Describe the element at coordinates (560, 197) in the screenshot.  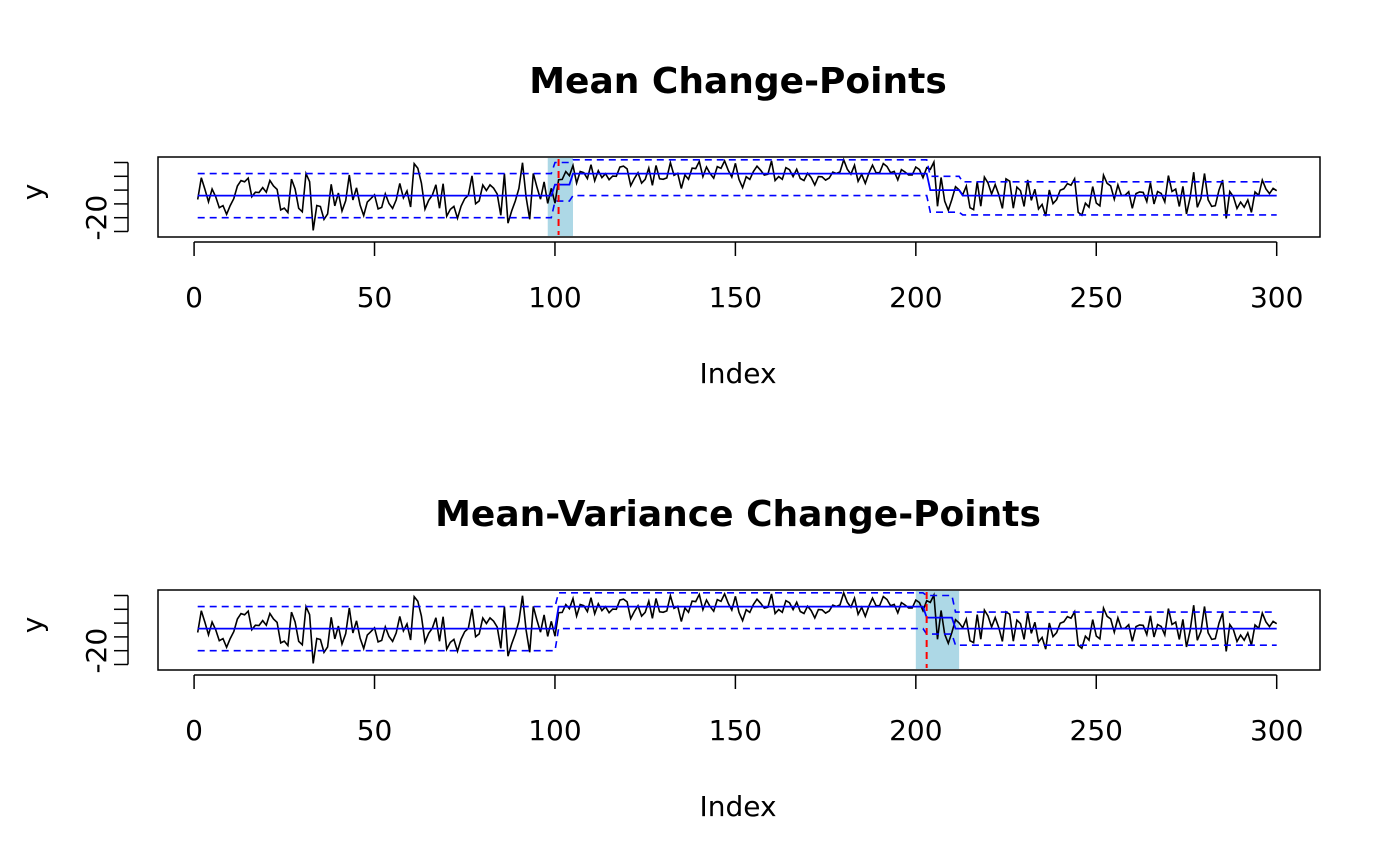
I see `changepoint-interval-band` at that location.